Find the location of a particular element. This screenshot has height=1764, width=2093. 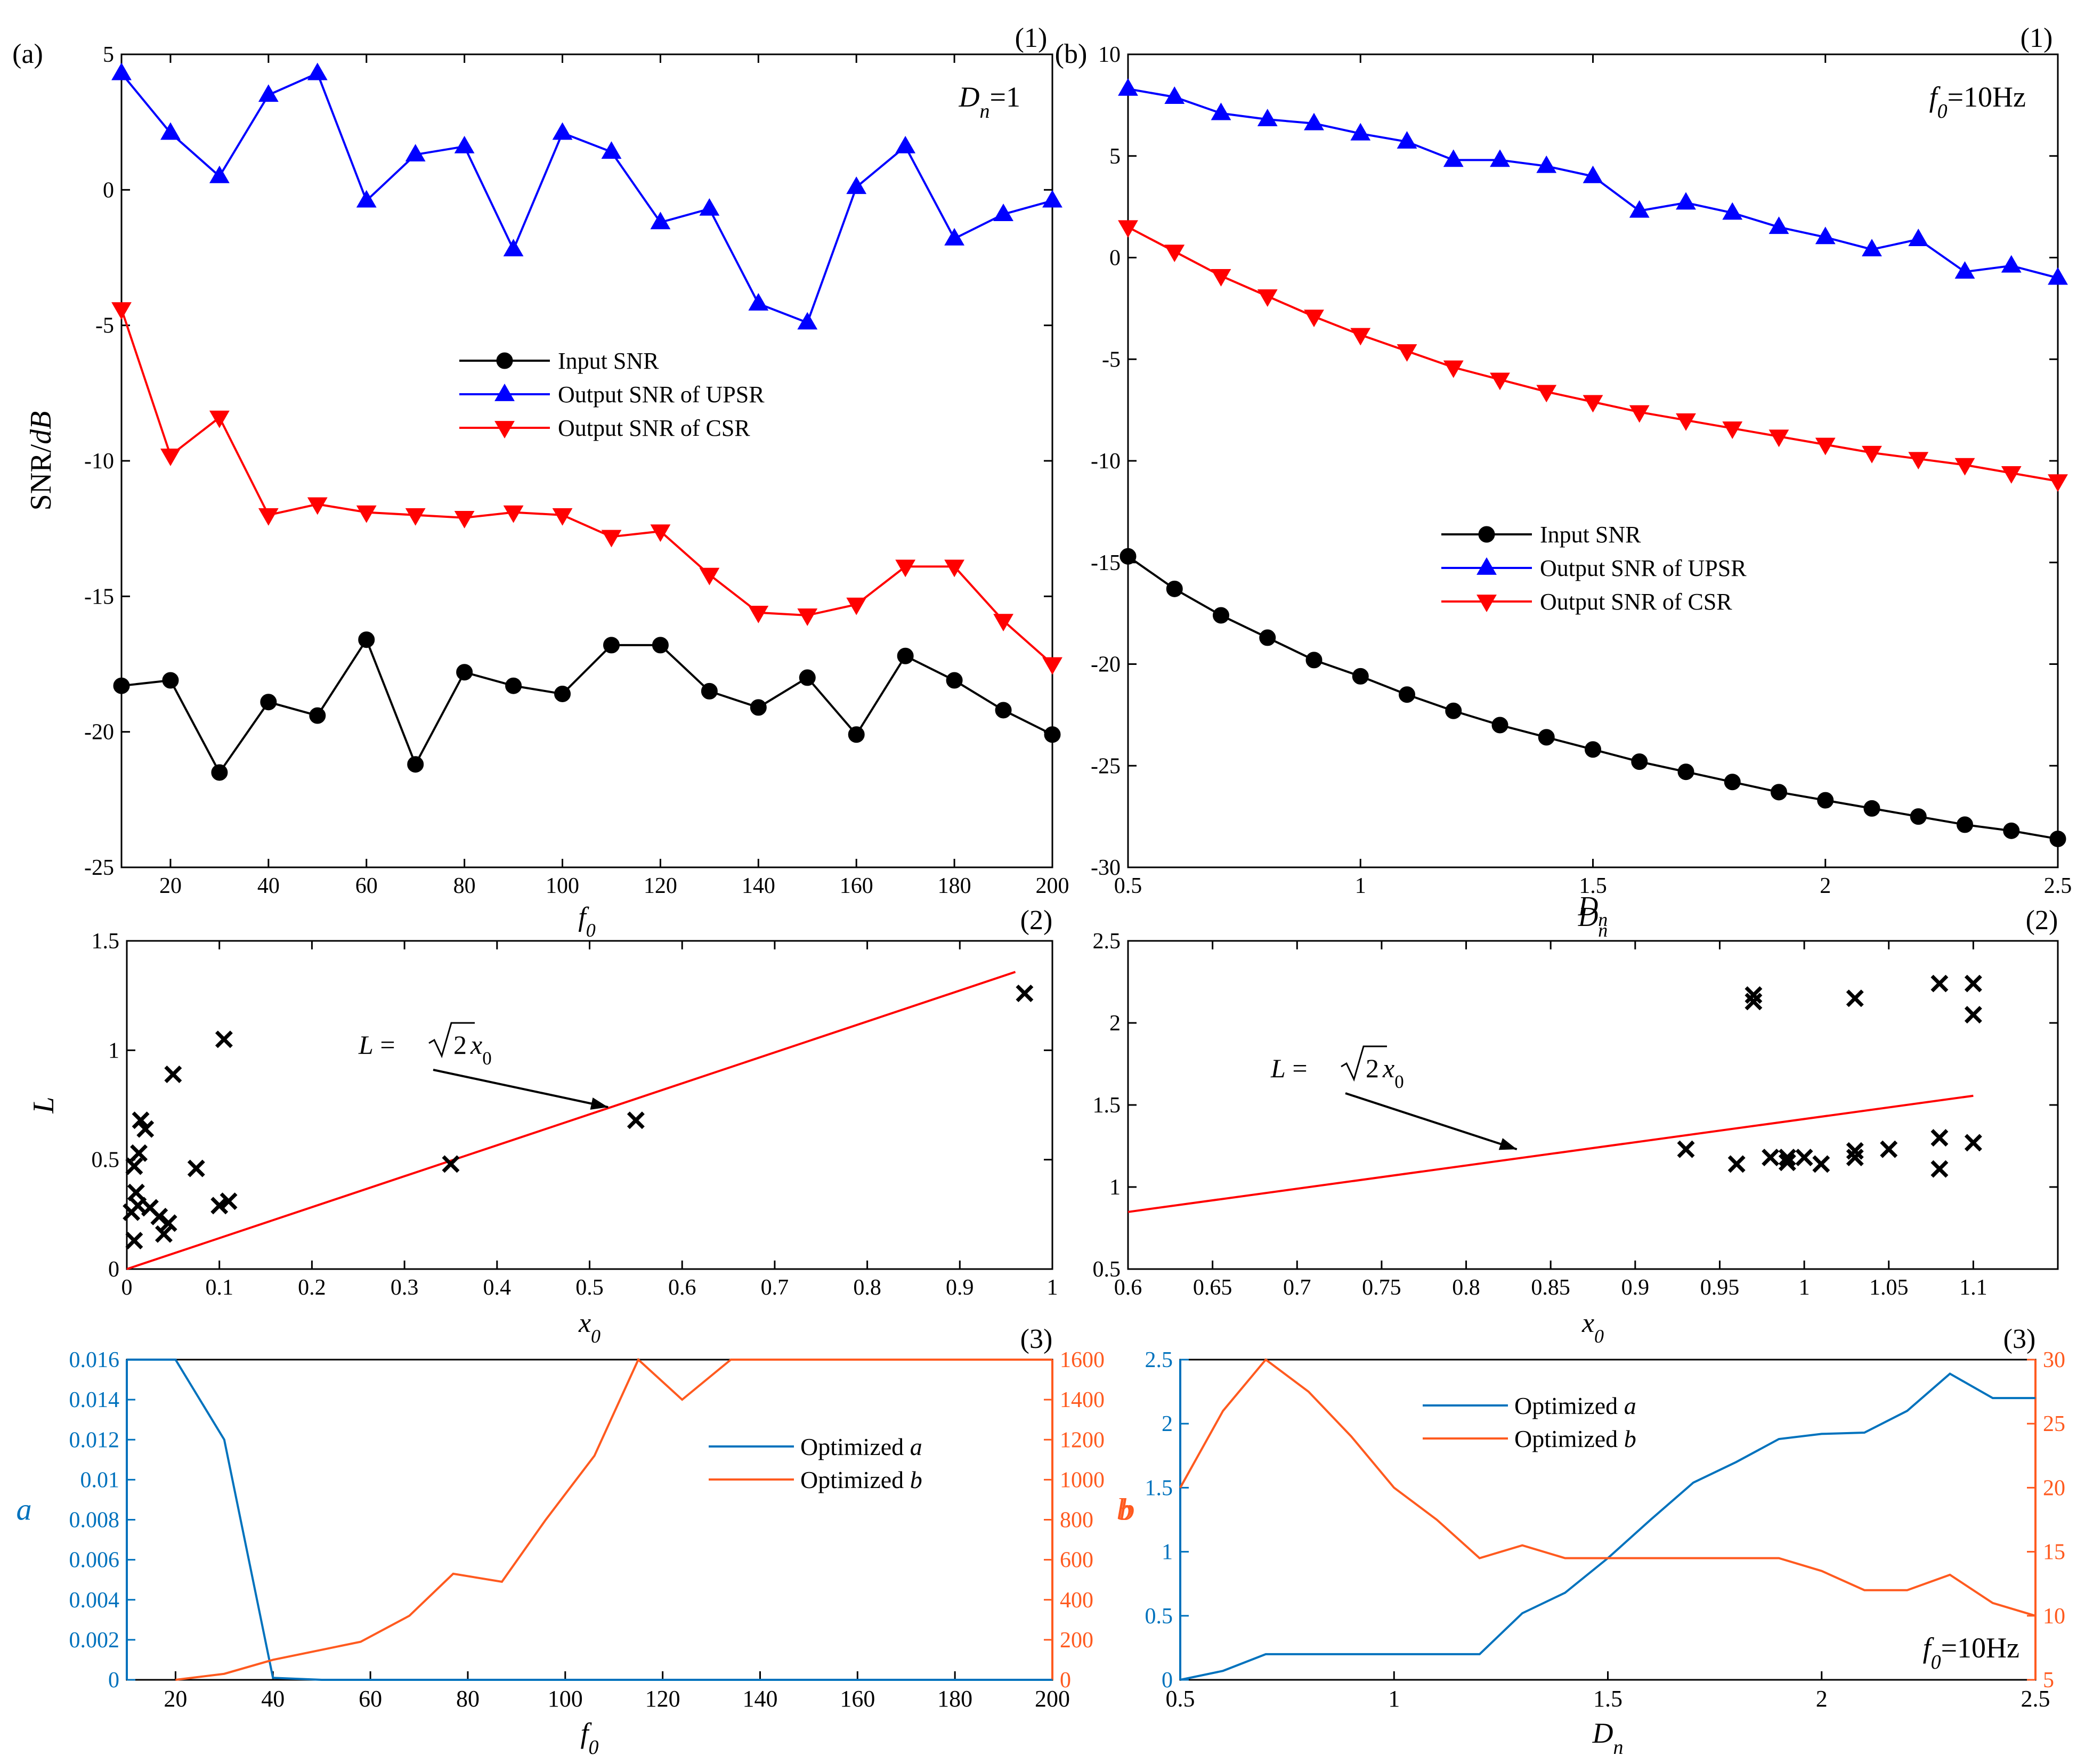

x-tick-label-a3-6: 140 is located at coordinates (759, 1699).